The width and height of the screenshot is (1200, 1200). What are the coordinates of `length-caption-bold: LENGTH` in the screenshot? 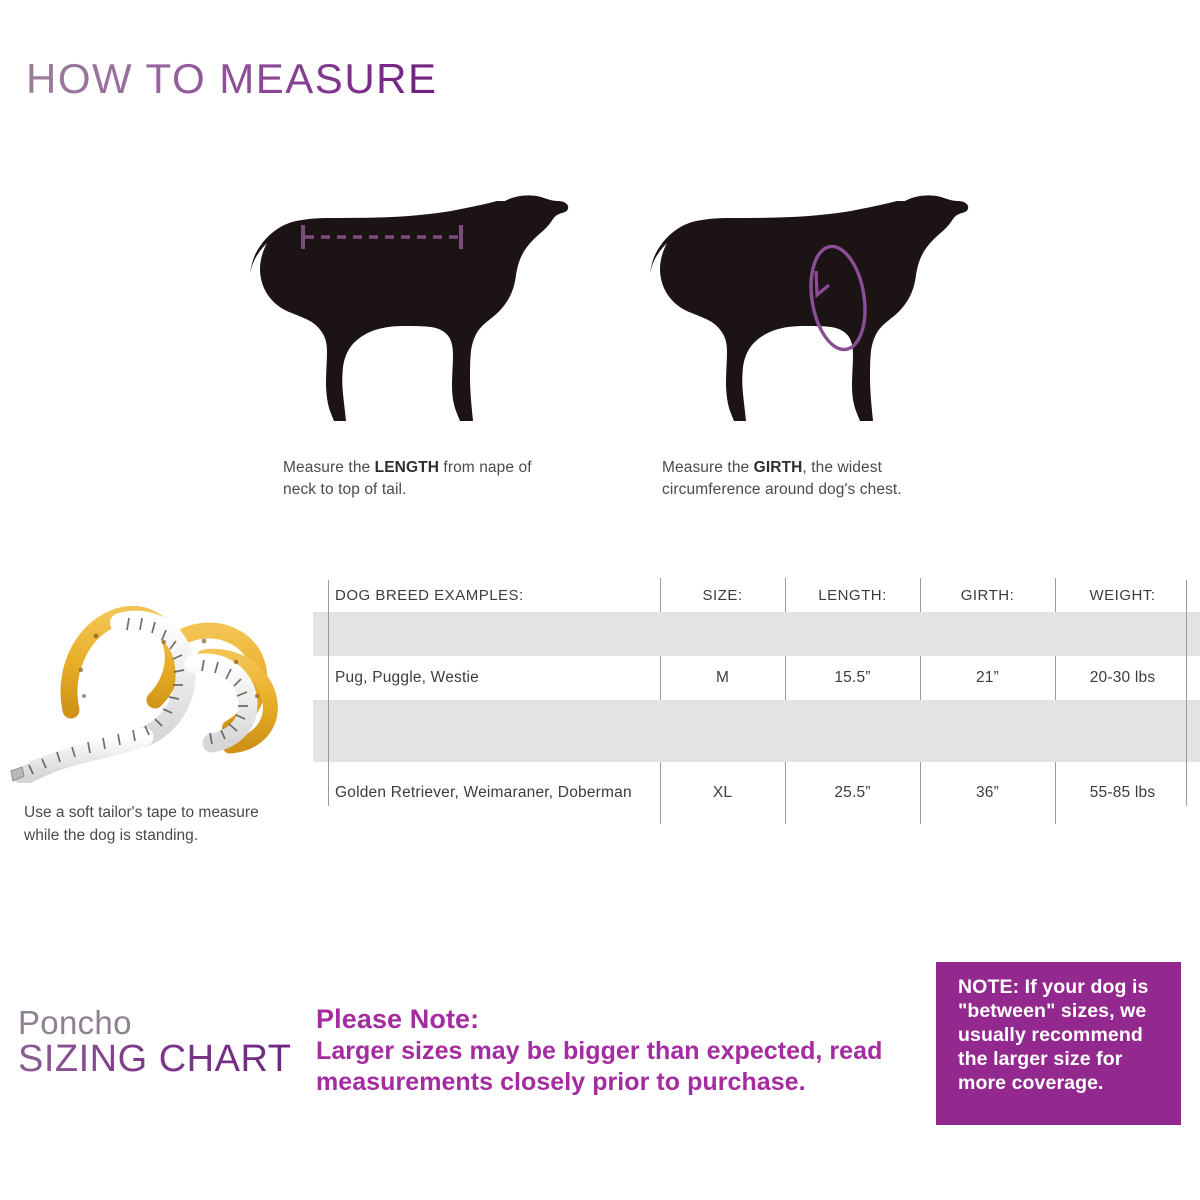 It's located at (406, 467).